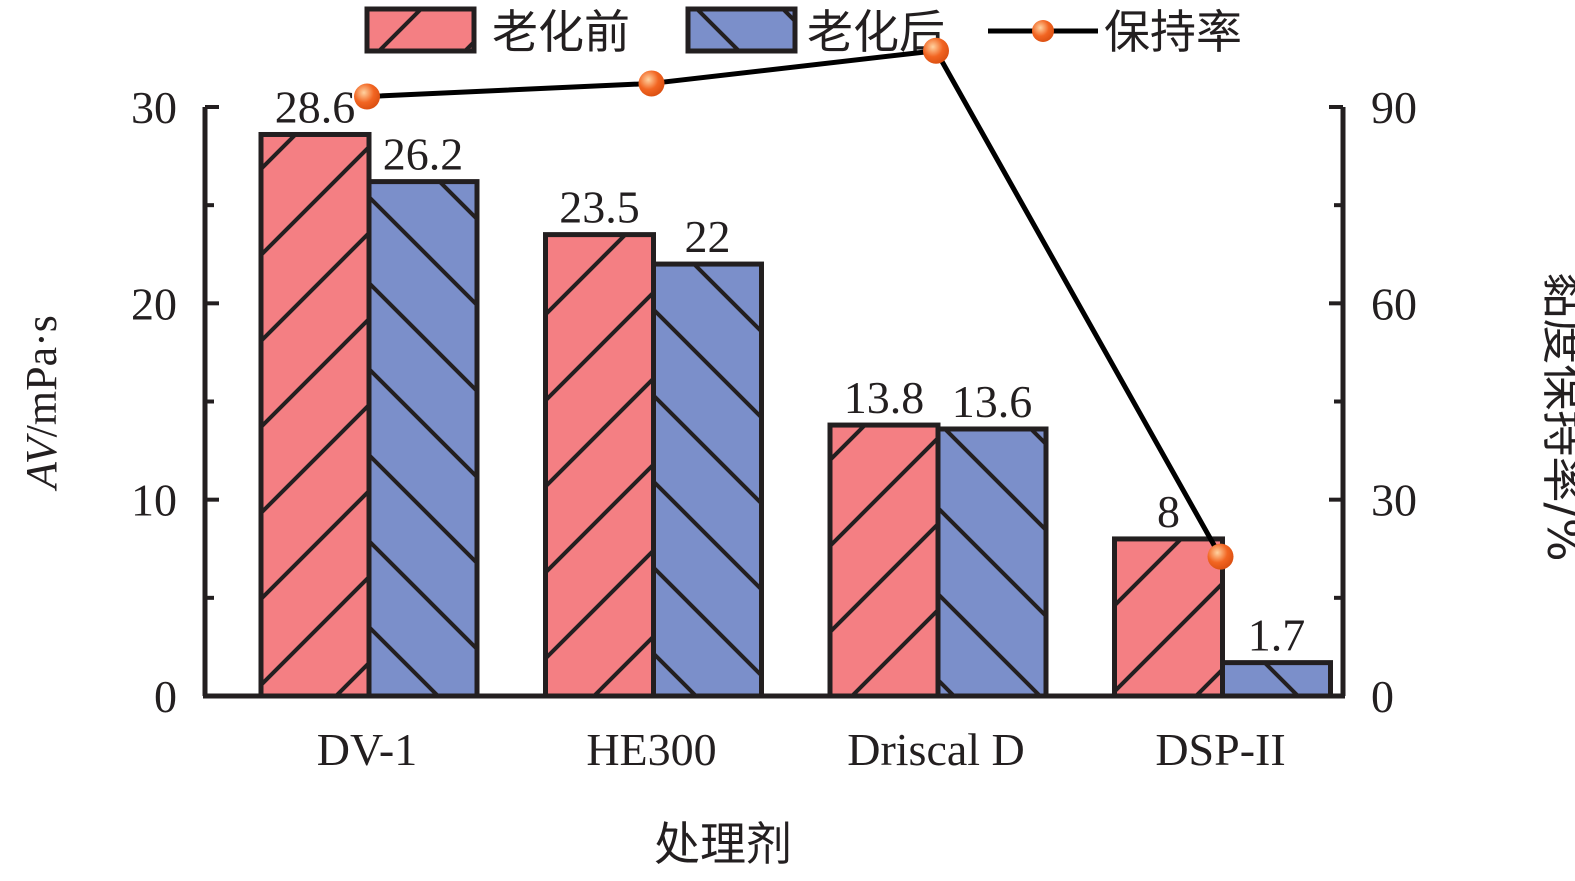 The image size is (1575, 881). Describe the element at coordinates (651, 749) in the screenshot. I see `x-tick-label: HE300` at that location.